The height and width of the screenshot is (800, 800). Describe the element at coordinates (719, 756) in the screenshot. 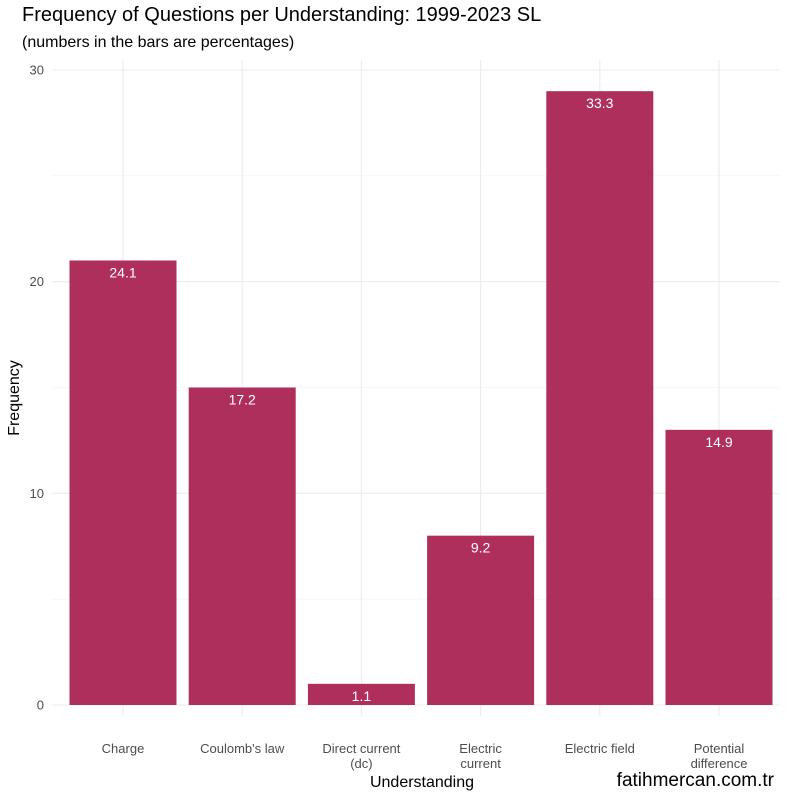

I see `x-tick-label: Potential difference` at that location.